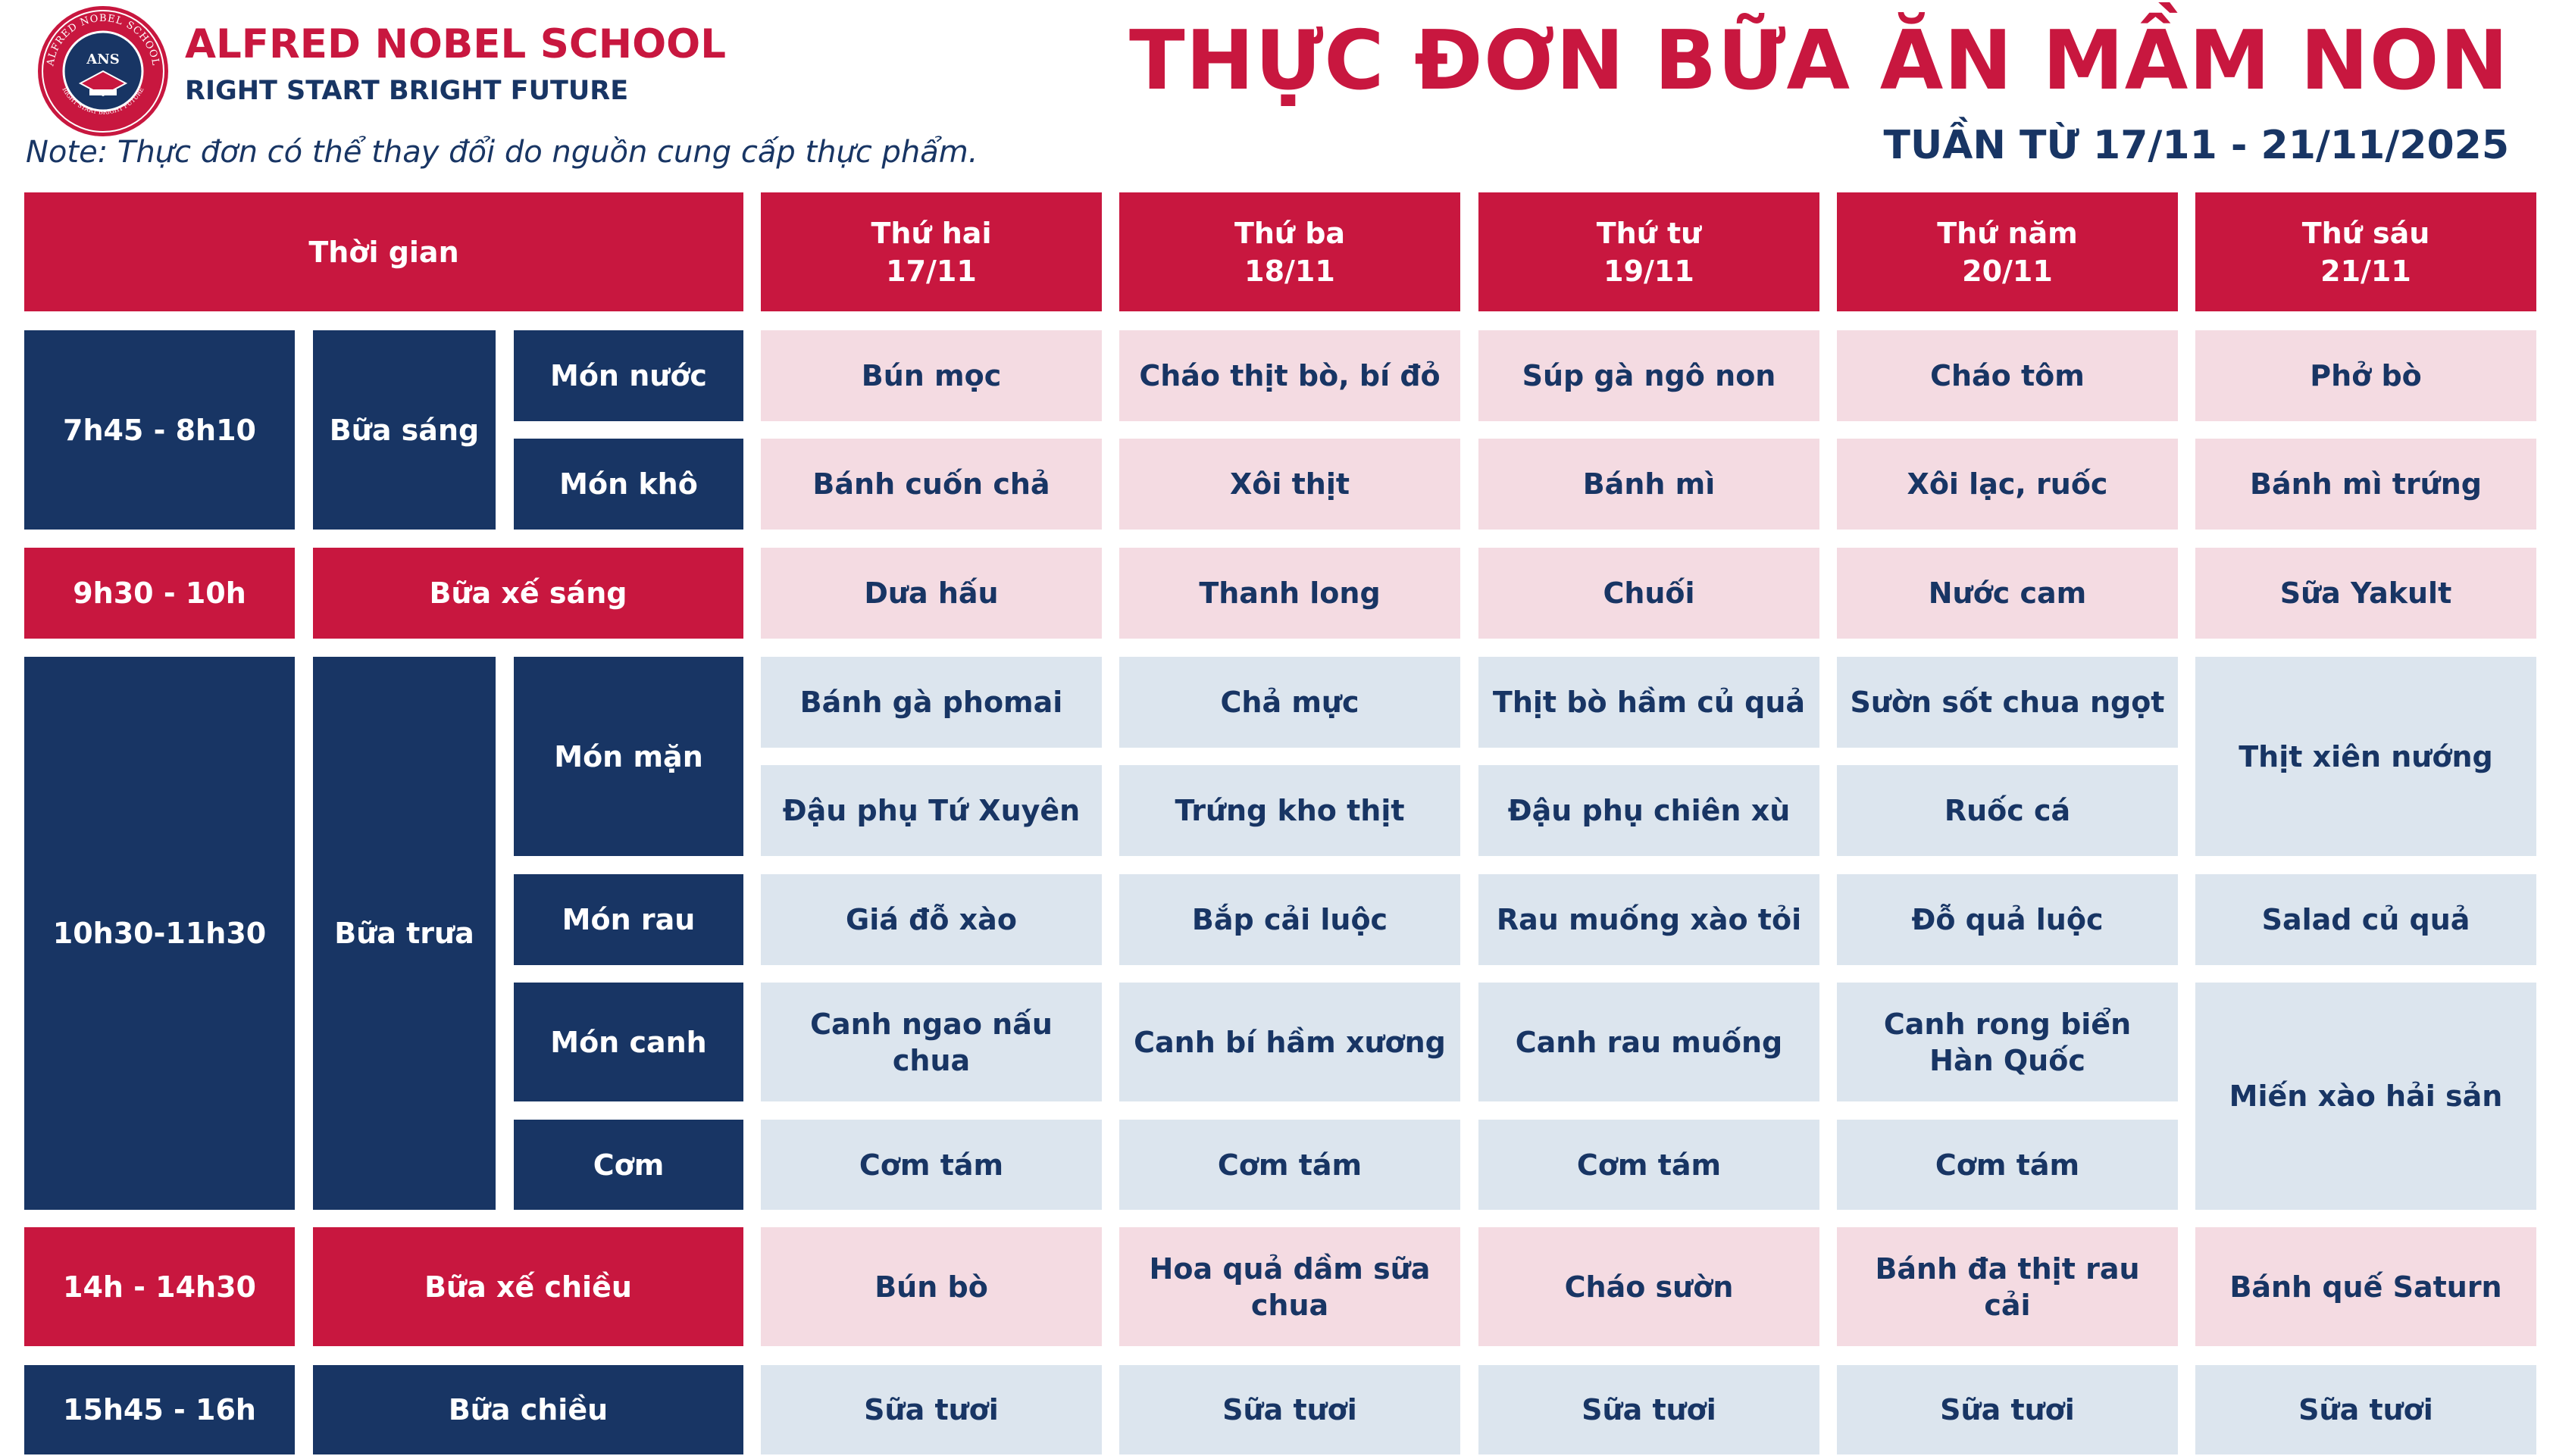 The image size is (2553, 1456). Describe the element at coordinates (931, 233) in the screenshot. I see `day-name: Thứ hai` at that location.